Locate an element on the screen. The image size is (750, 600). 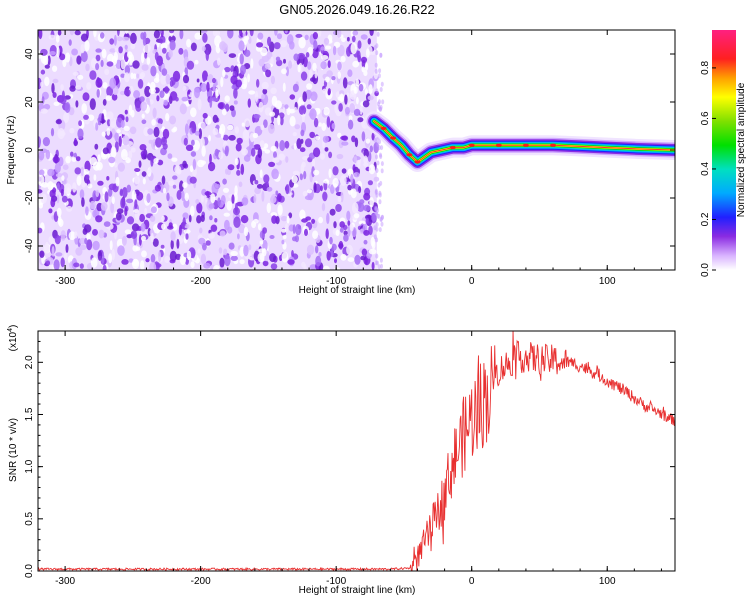
spectrogram-ytick-label: 0 is located at coordinates (29, 150).